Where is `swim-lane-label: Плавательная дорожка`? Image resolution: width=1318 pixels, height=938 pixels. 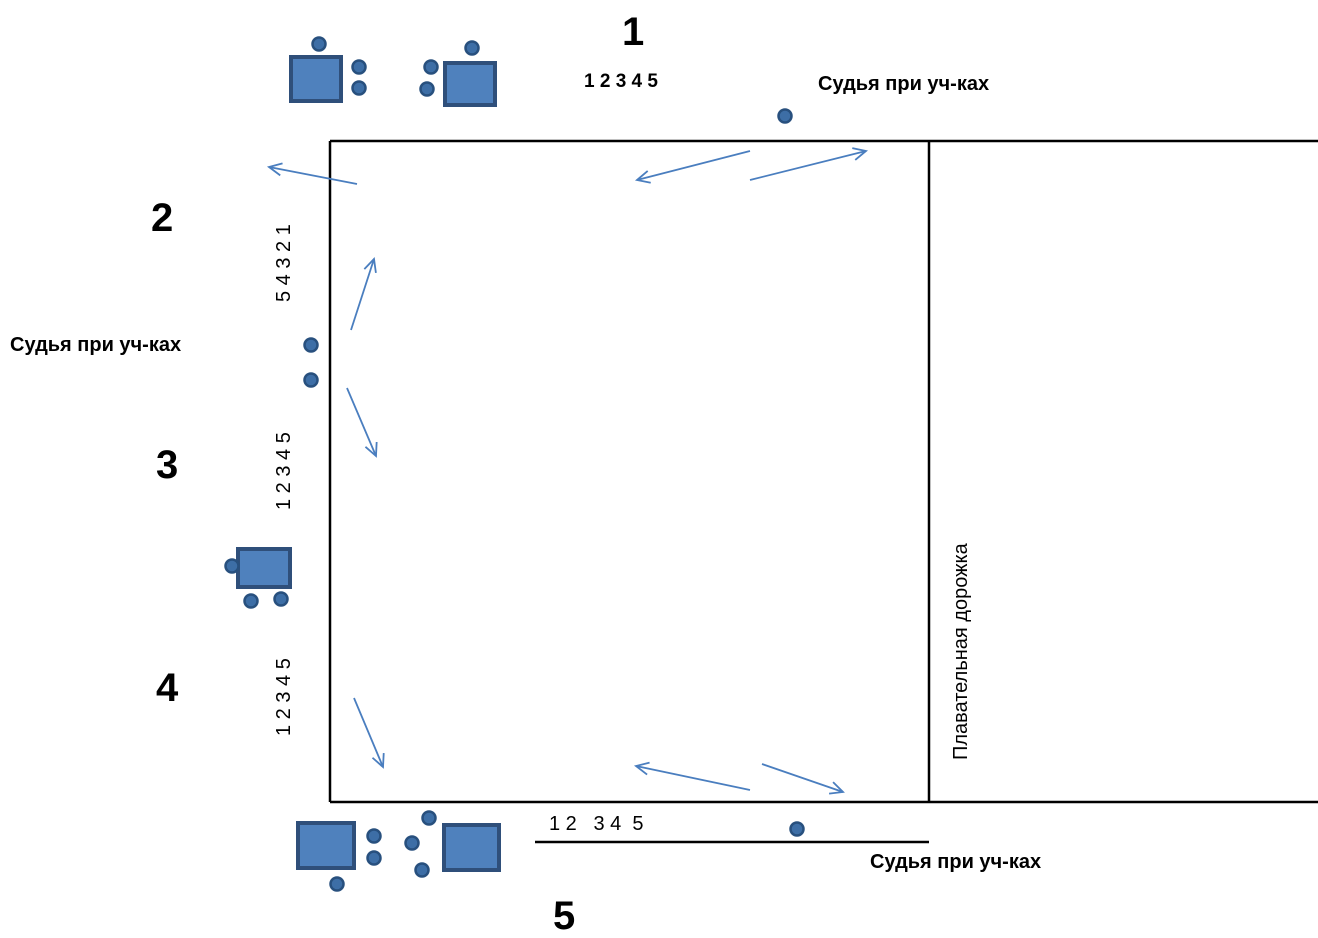 swim-lane-label: Плавательная дорожка is located at coordinates (961, 651).